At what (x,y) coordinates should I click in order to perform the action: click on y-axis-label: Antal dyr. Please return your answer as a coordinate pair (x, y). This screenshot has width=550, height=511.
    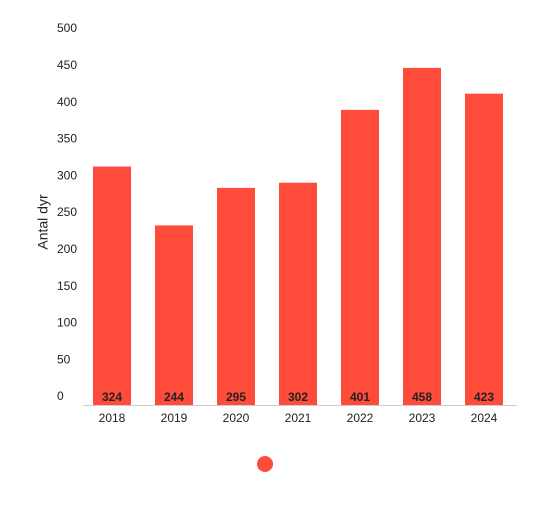
    Looking at the image, I should click on (43, 222).